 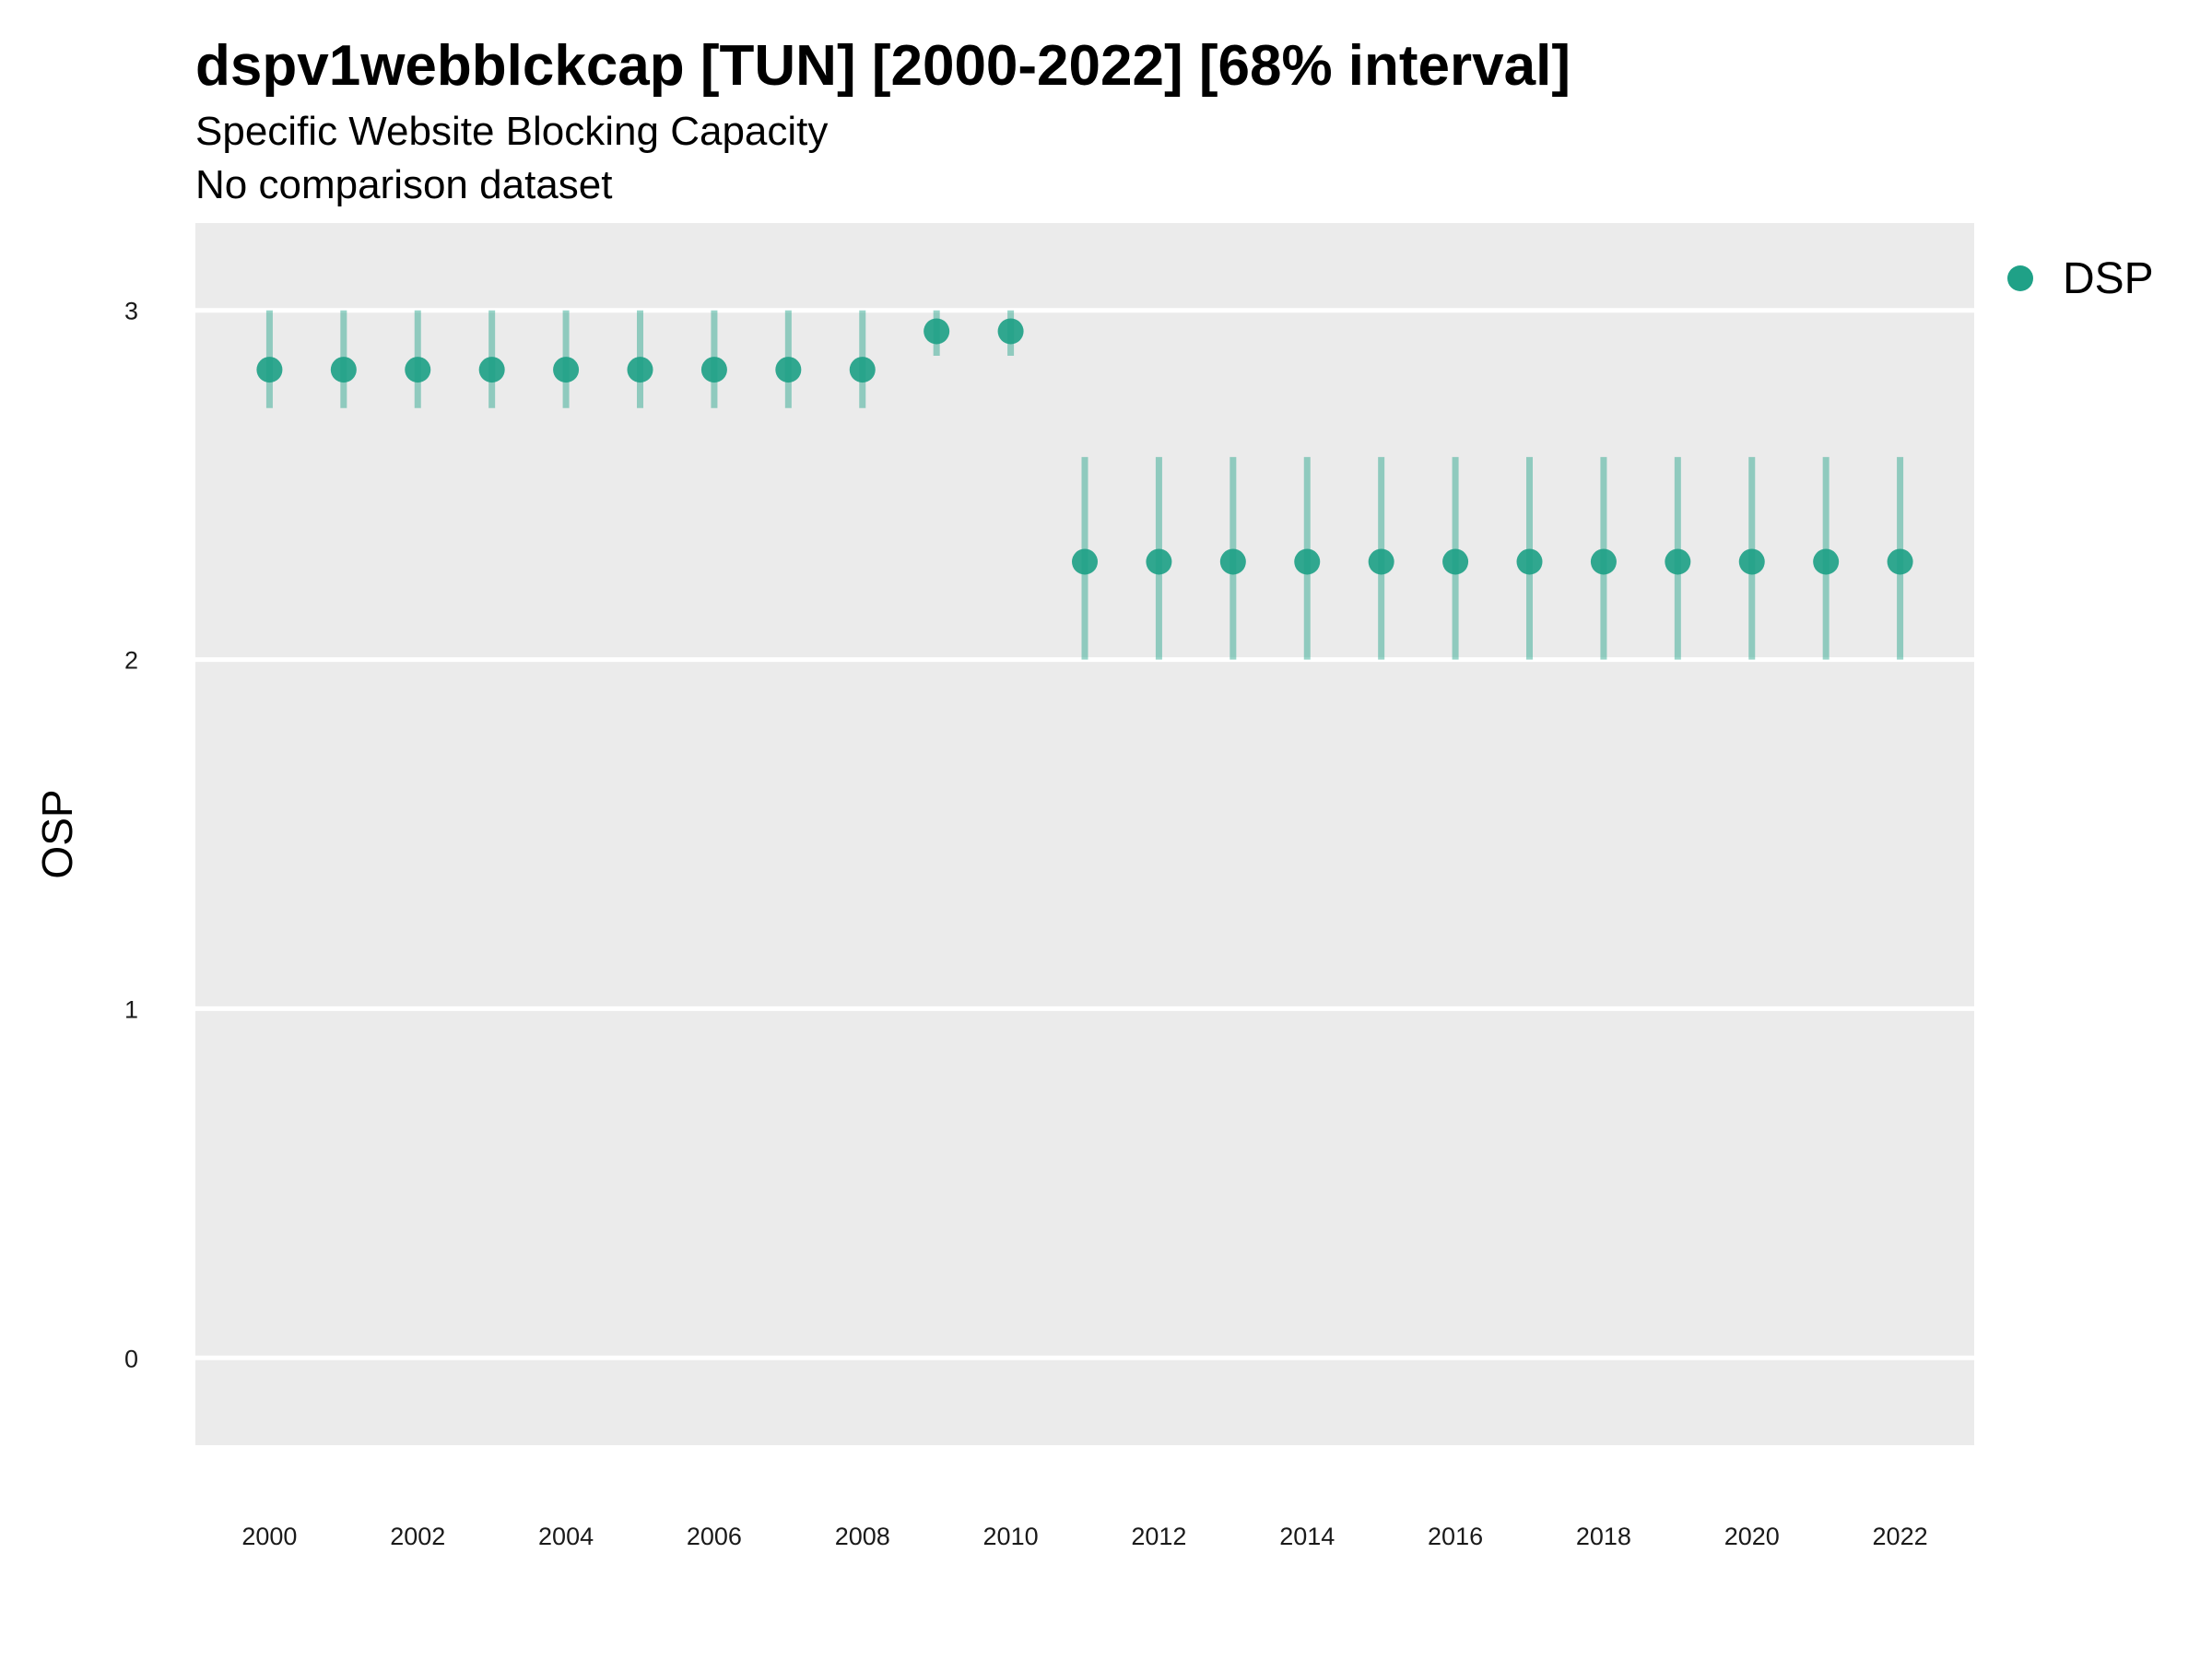 I want to click on x-tick-label-2016: 2016, so click(x=1455, y=1536).